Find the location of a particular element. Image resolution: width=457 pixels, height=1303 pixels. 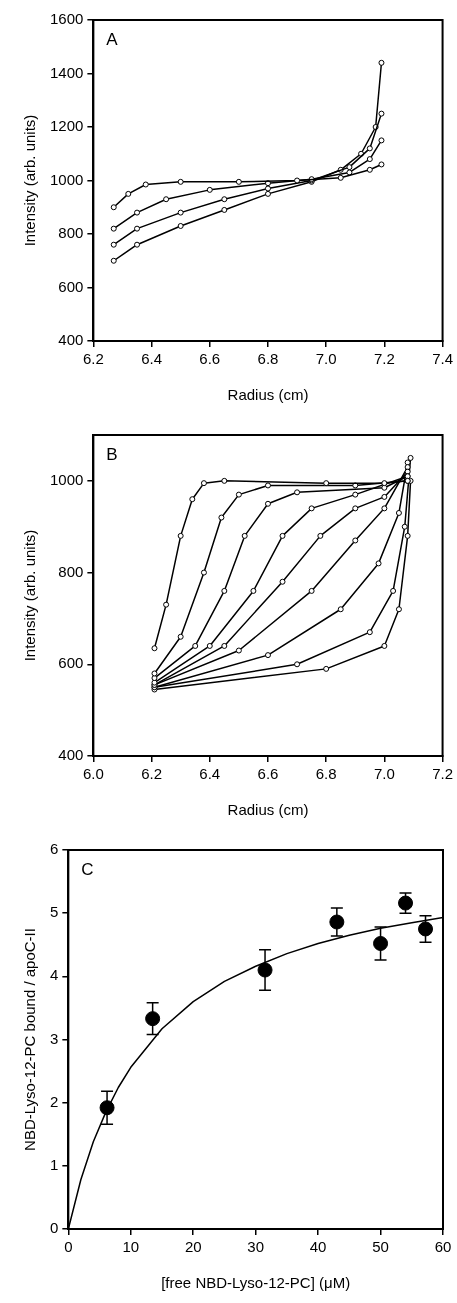

annotation: A is located at coordinates (112, 40).